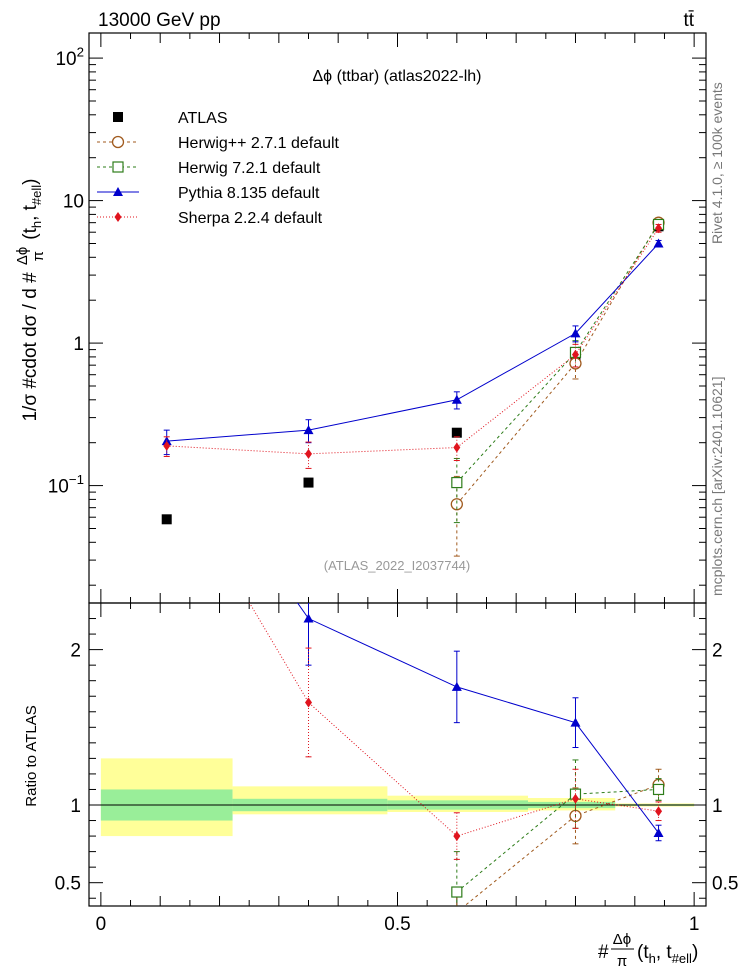 The width and height of the screenshot is (746, 972). I want to click on legend-item-sherpa-2-2-4-default: Sherpa 2.2.4 default, so click(210, 218).